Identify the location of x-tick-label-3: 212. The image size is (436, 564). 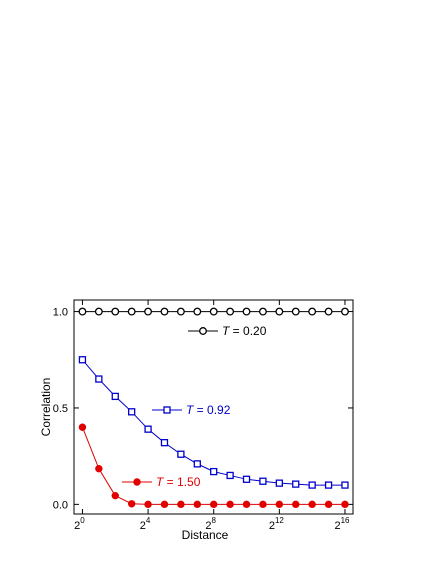
(277, 524).